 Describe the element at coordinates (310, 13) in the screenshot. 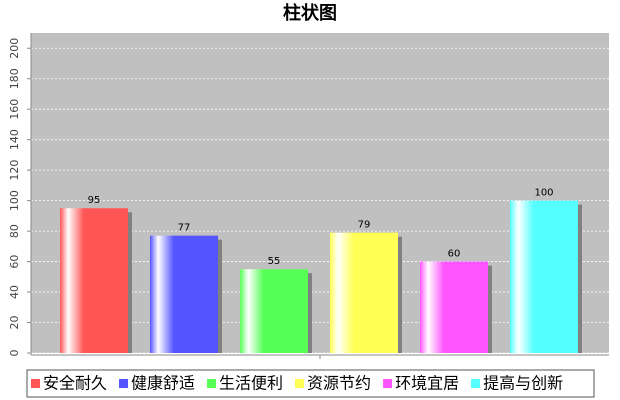

I see `chart-title: 柱状图` at that location.